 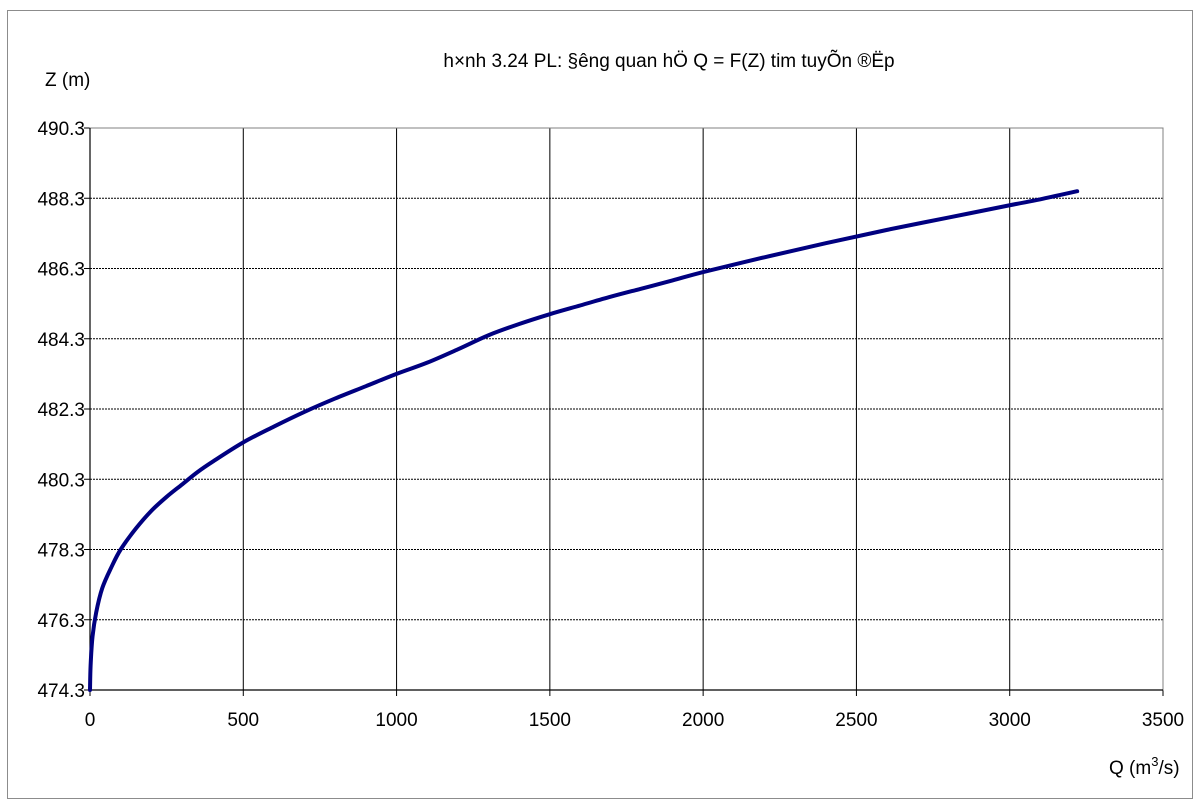 I want to click on x-tick-label: 1500, so click(x=550, y=720).